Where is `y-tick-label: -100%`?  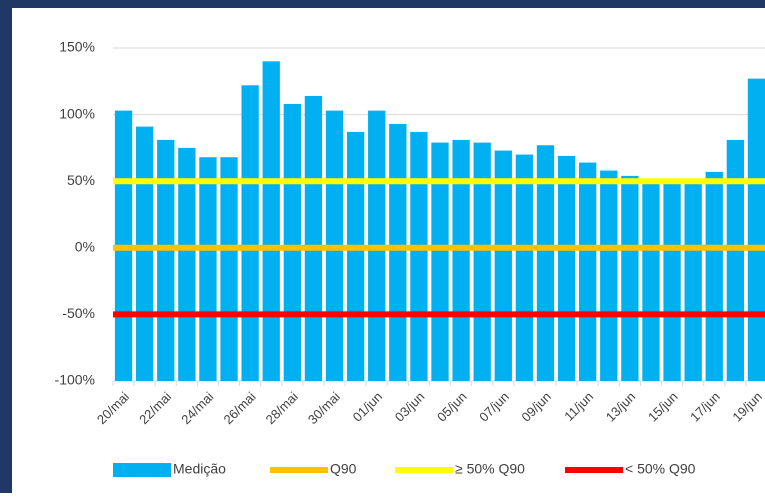
y-tick-label: -100% is located at coordinates (75, 380).